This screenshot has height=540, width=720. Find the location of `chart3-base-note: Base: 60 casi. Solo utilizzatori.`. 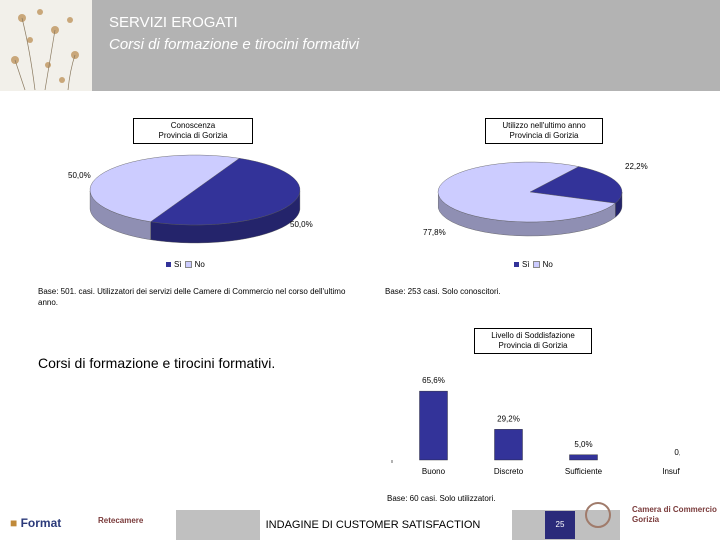

chart3-base-note: Base: 60 casi. Solo utilizzatori. is located at coordinates (441, 498).